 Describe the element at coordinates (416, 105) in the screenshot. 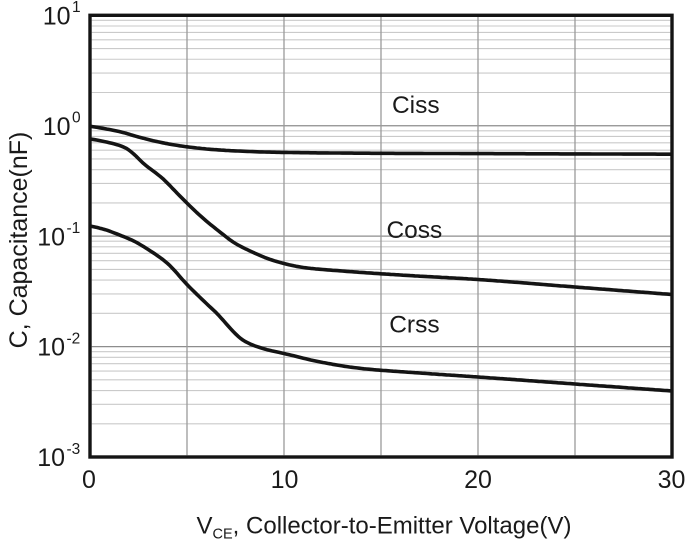

I see `svg-text: Ciss` at that location.